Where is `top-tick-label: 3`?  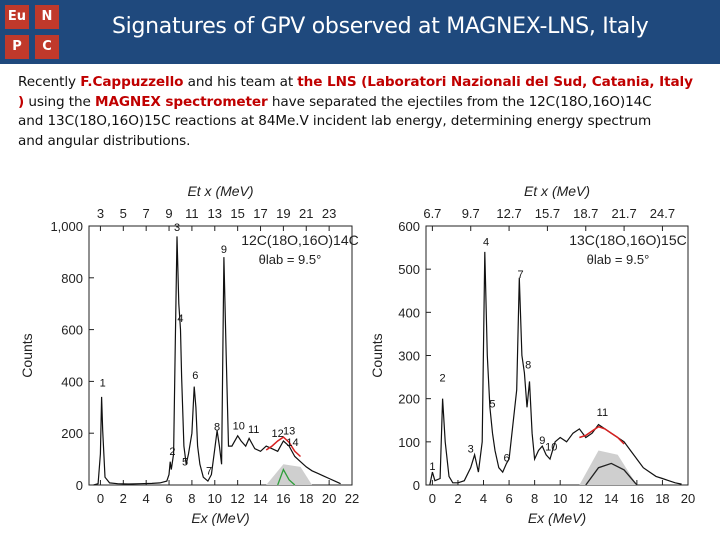
top-tick-label: 3 is located at coordinates (100, 213).